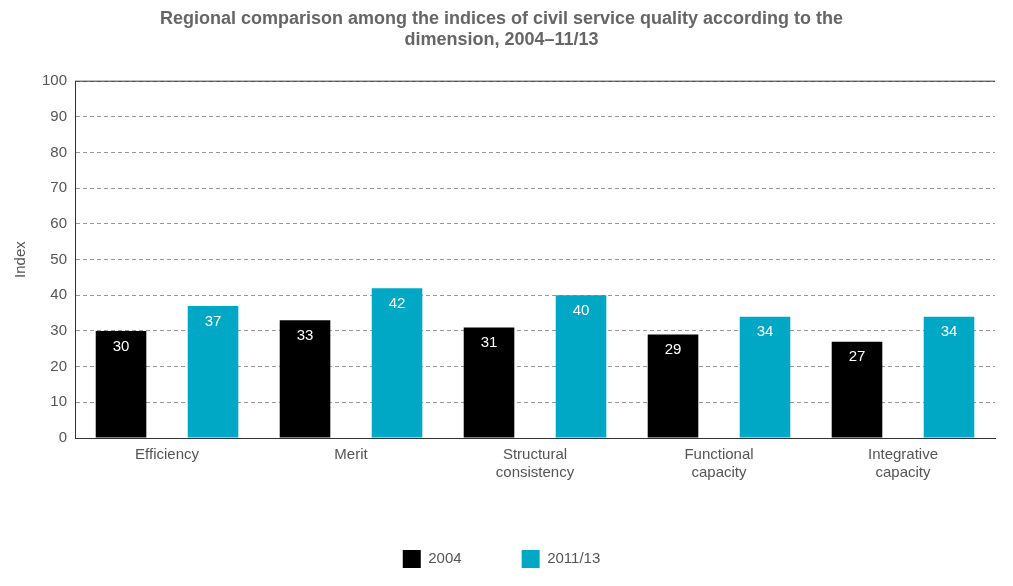 The height and width of the screenshot is (586, 1013). Describe the element at coordinates (489, 342) in the screenshot. I see `data-label: 31` at that location.